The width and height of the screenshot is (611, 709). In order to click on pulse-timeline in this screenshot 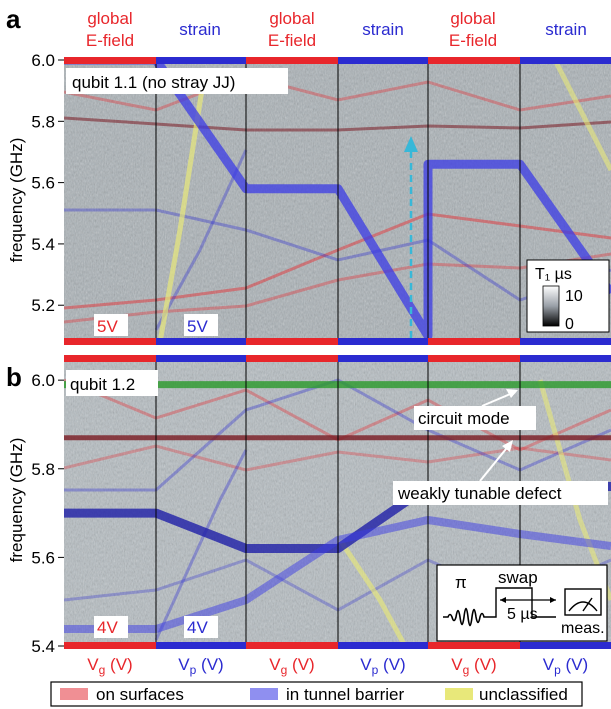, I will do `click(523, 602)`.